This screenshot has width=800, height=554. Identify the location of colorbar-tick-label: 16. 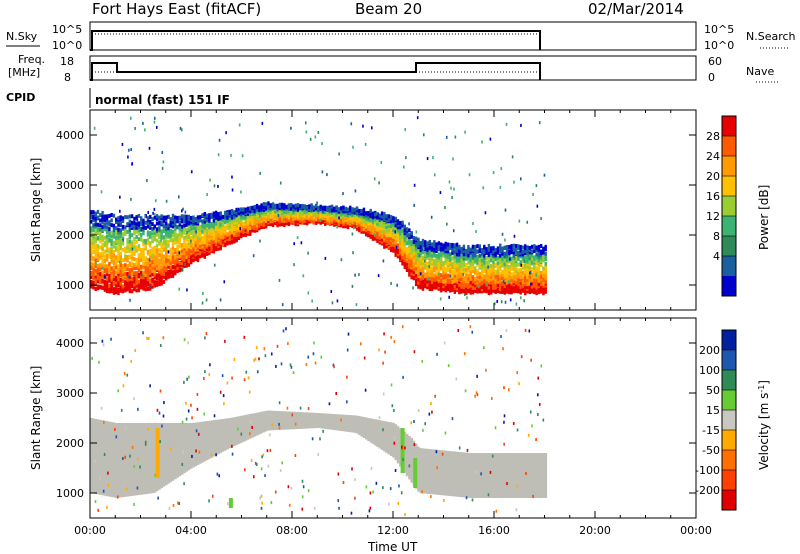
(713, 196).